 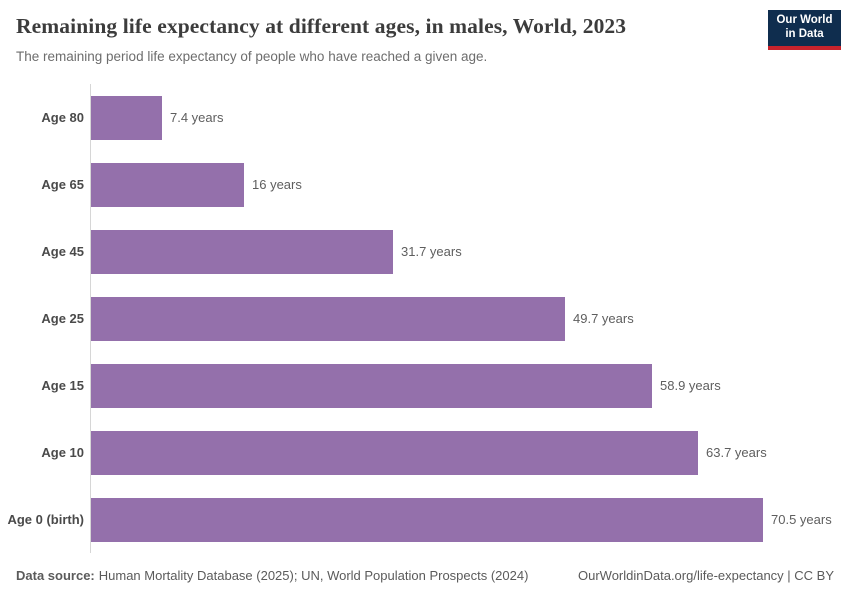 I want to click on bar-row: Age 80 7.4 years, so click(x=425, y=117).